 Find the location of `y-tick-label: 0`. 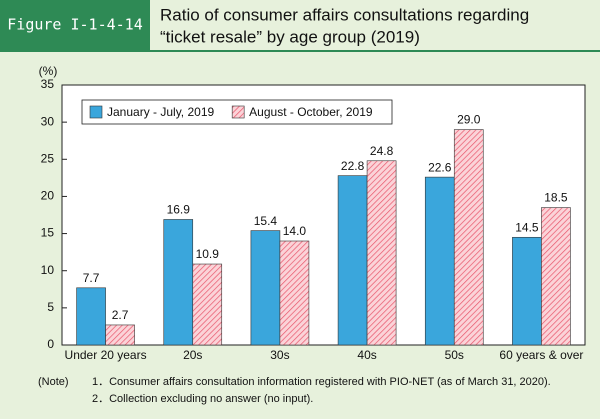

y-tick-label: 0 is located at coordinates (50, 344).